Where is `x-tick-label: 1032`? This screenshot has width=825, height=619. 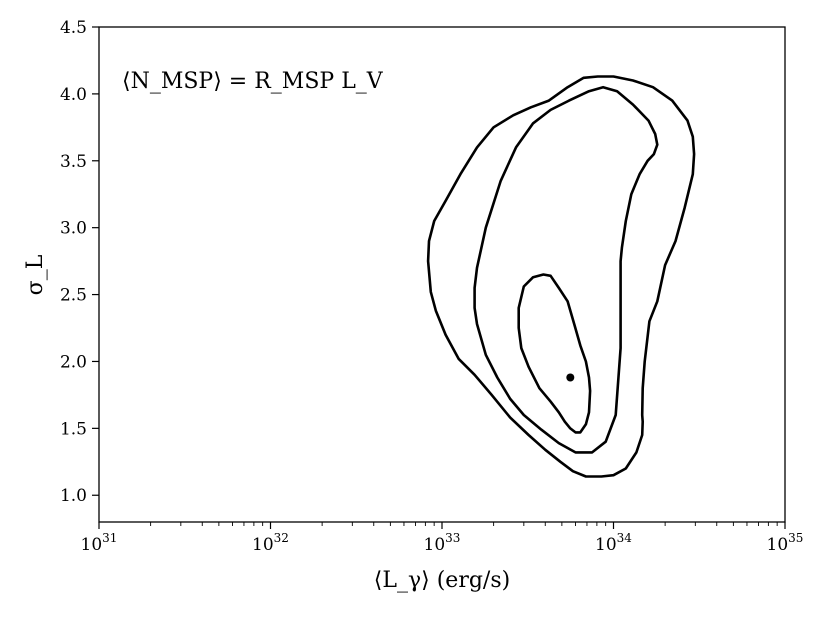 x-tick-label: 1032 is located at coordinates (270, 543).